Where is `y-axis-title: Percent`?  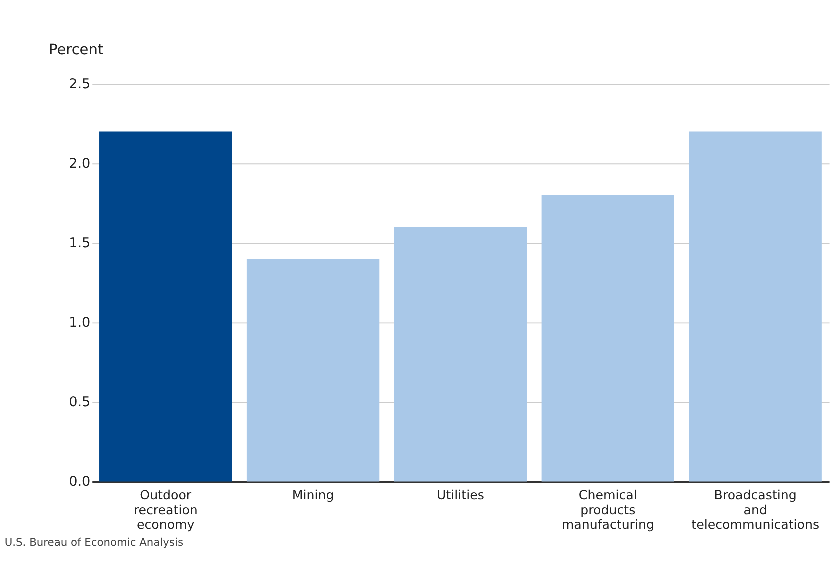
y-axis-title: Percent is located at coordinates (76, 50).